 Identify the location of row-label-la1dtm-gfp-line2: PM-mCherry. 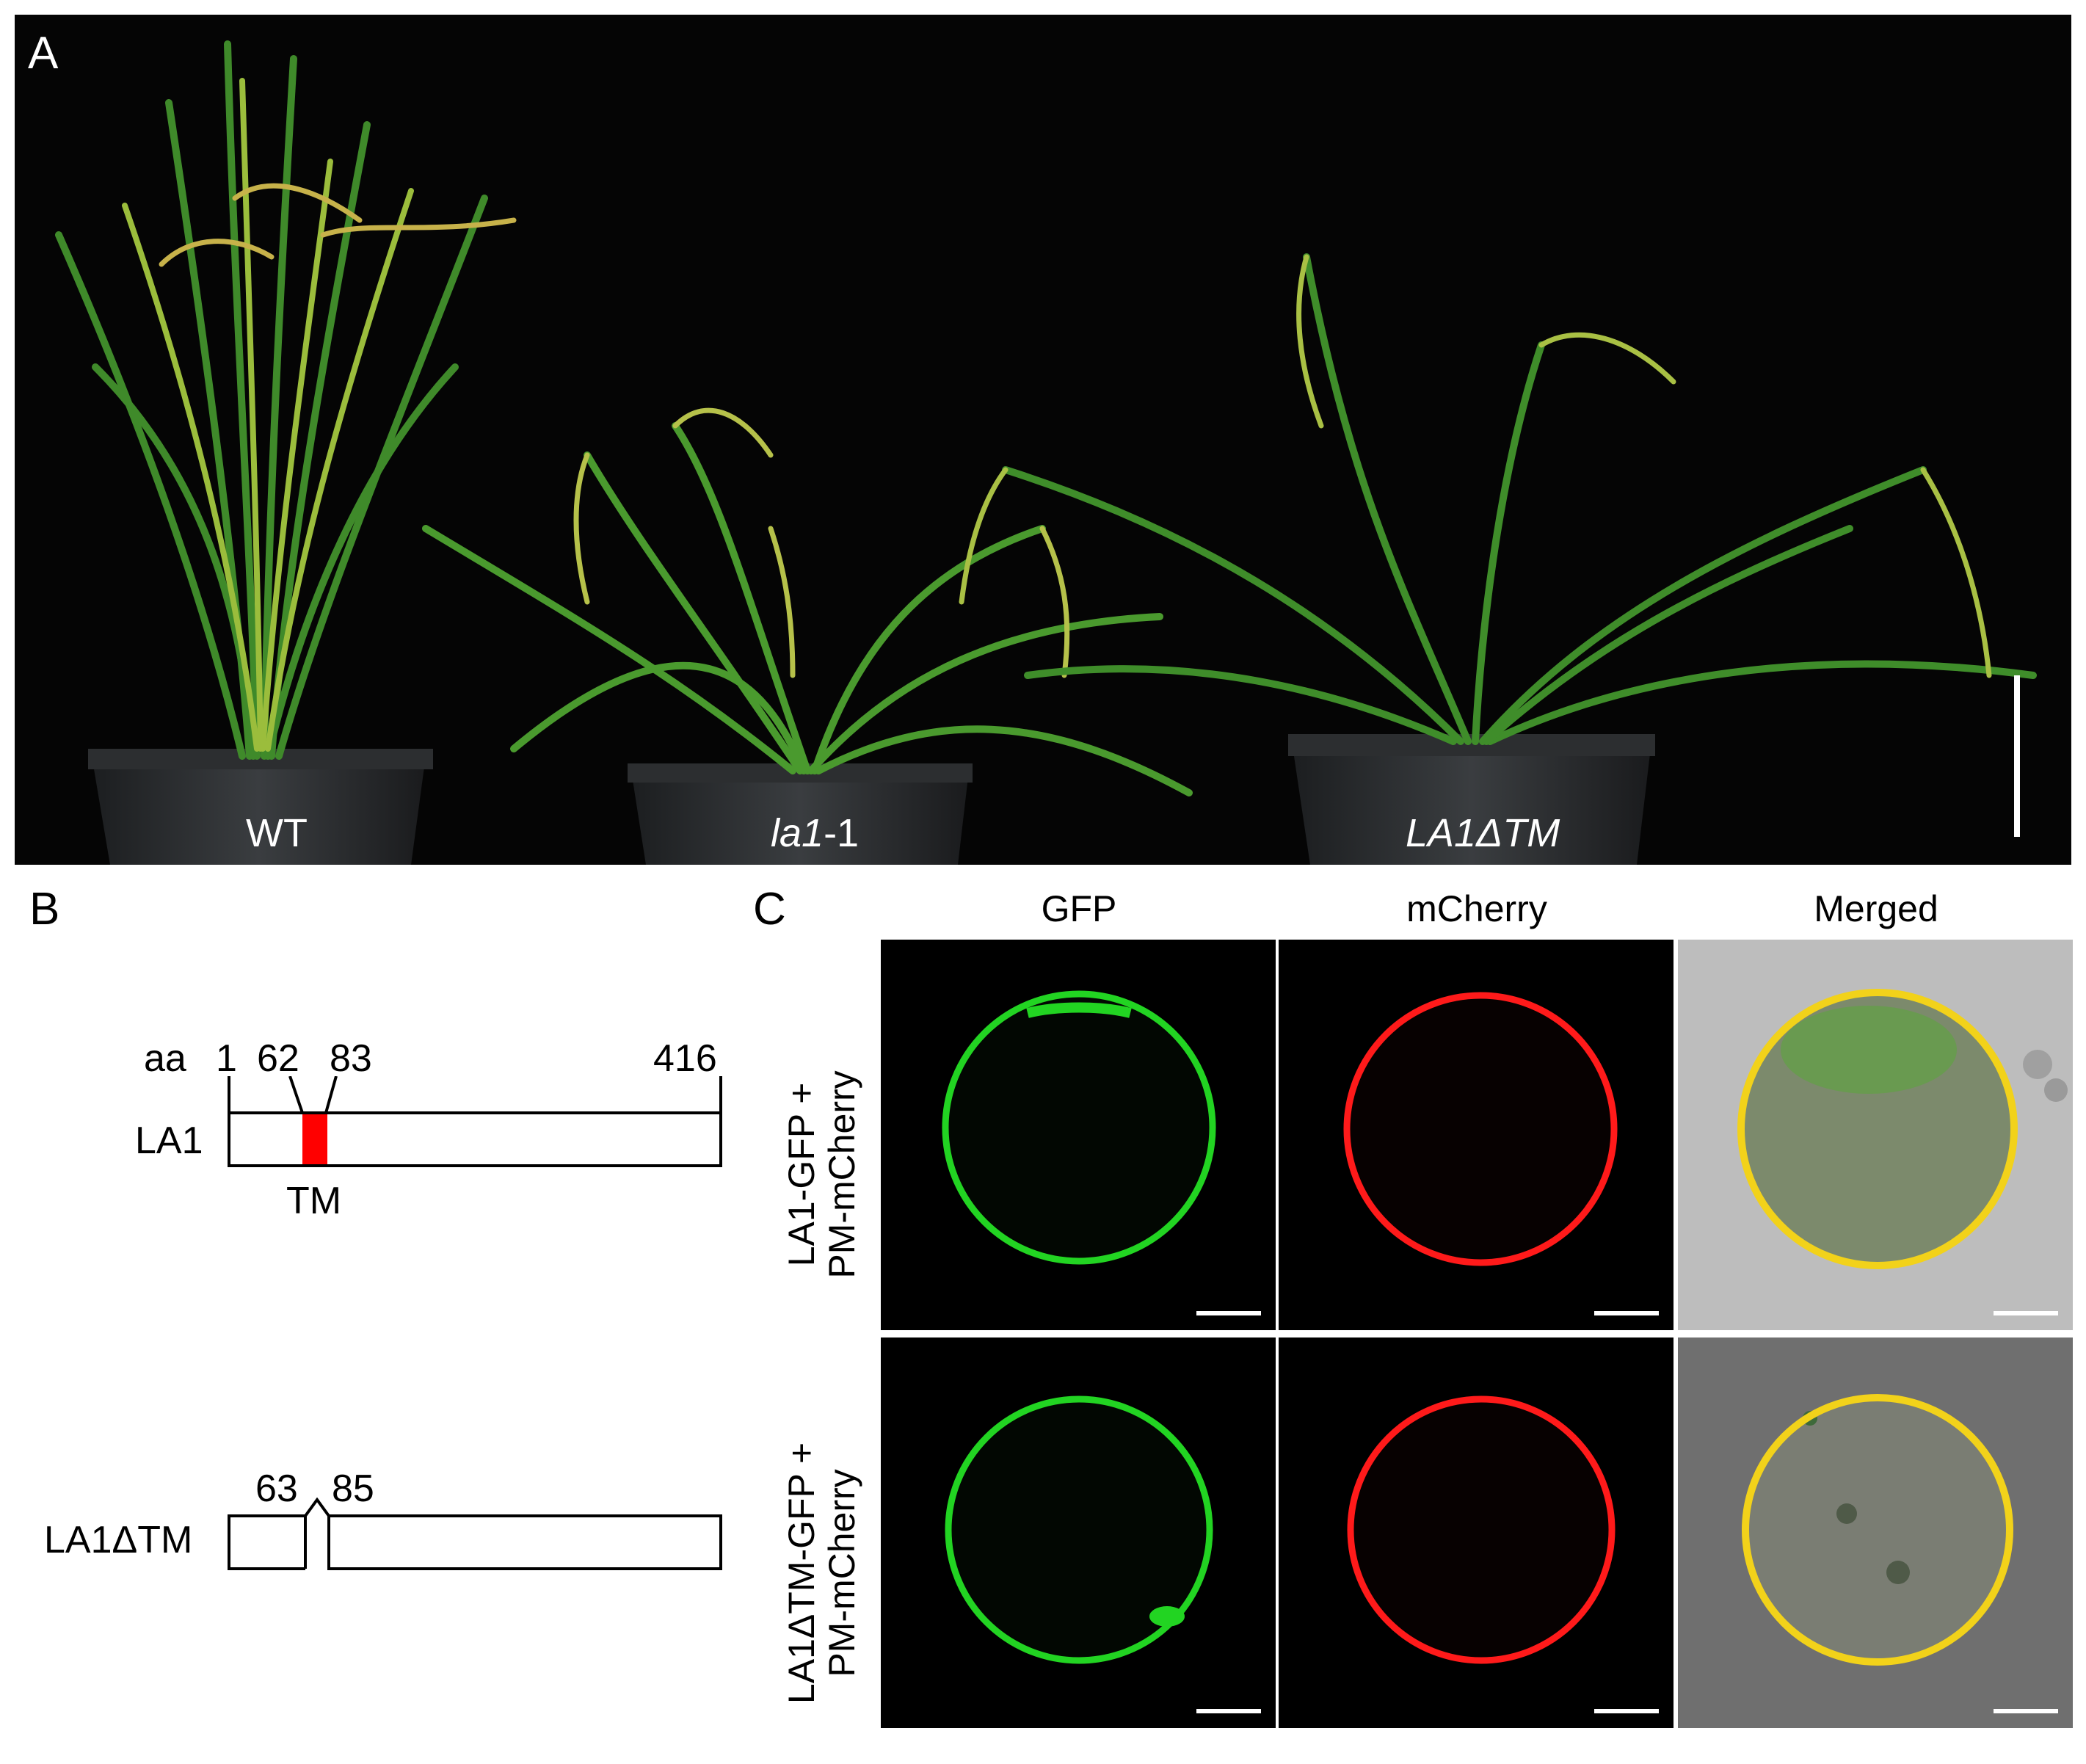
(841, 1573).